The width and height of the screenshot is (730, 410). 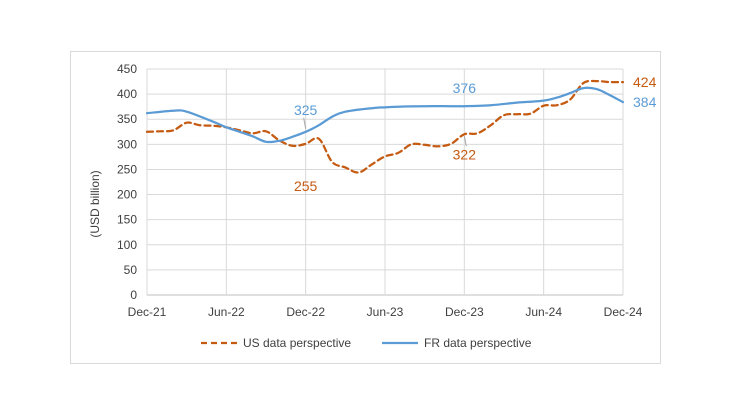 I want to click on y-tick-label: 400, so click(x=127, y=94).